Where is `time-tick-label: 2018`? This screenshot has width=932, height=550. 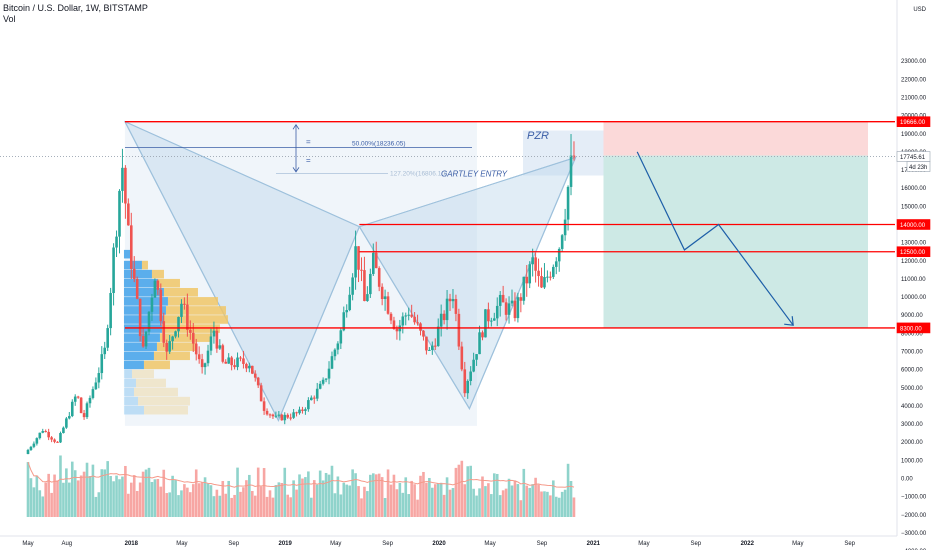 time-tick-label: 2018 is located at coordinates (132, 544).